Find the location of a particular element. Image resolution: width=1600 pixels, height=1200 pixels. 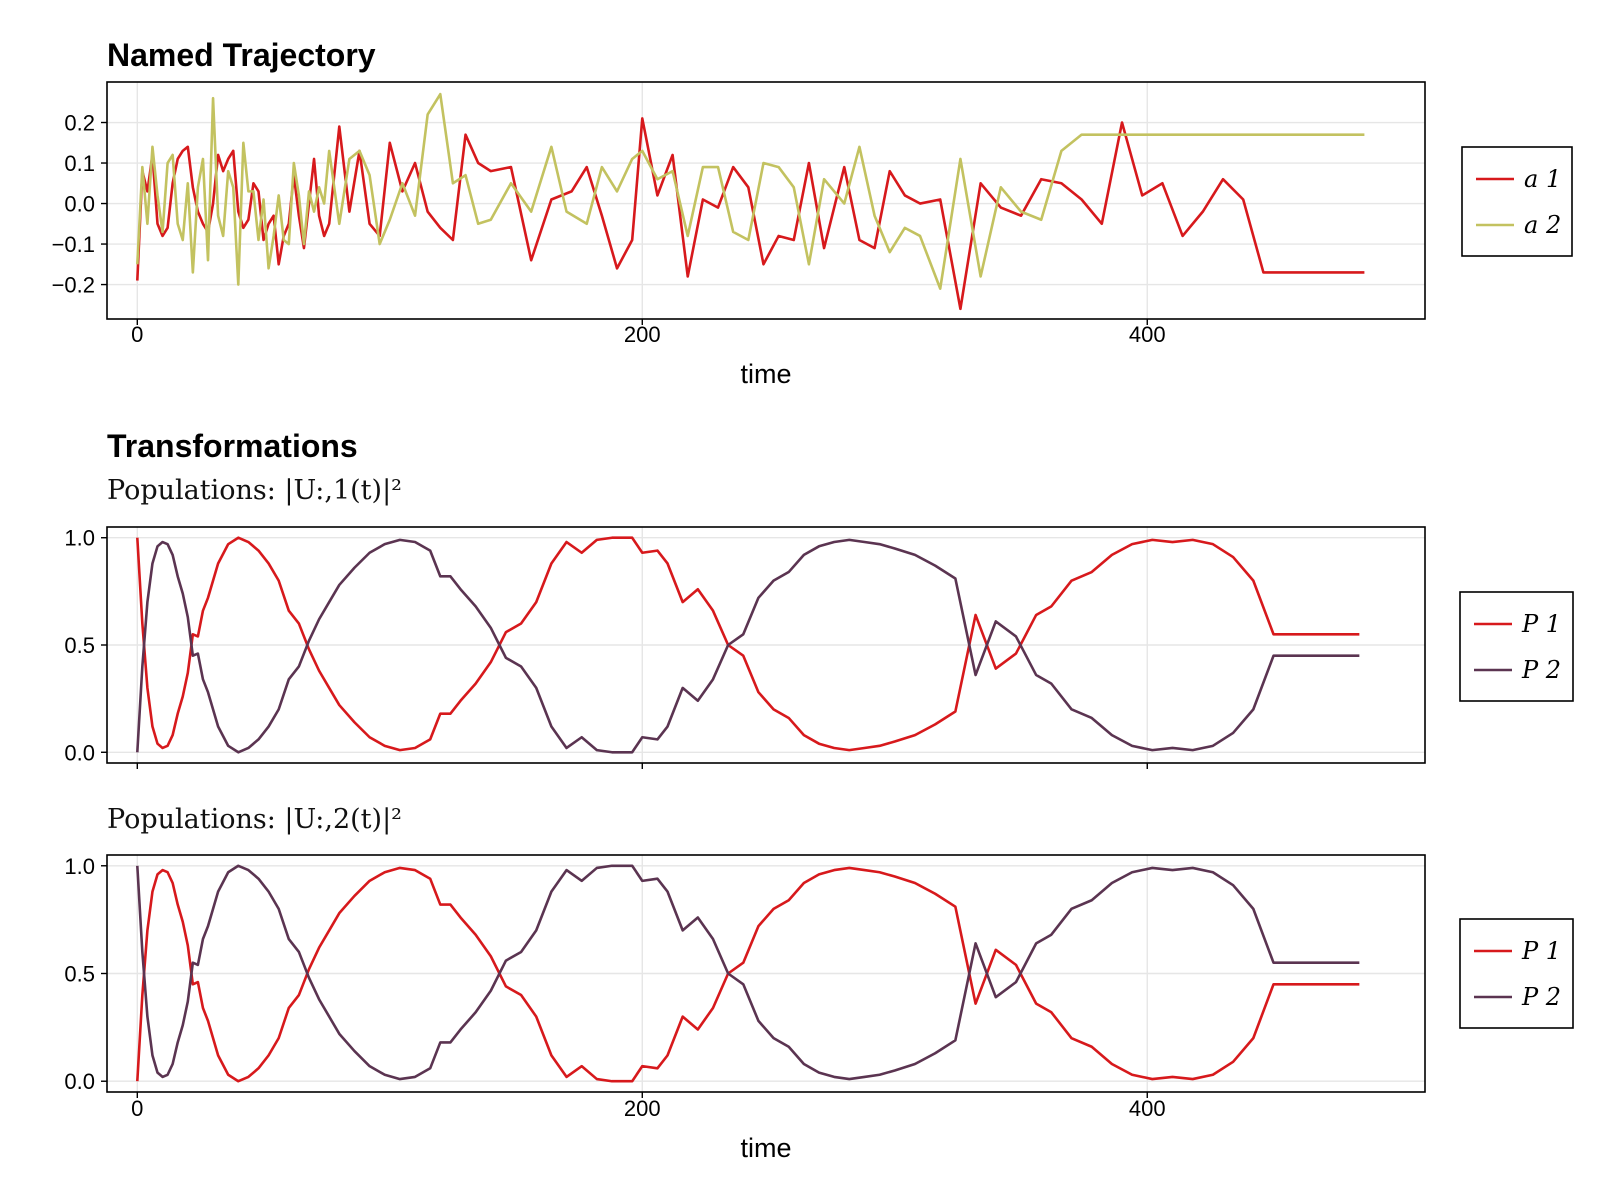

y-tick-label: 0.2 is located at coordinates (79, 123).